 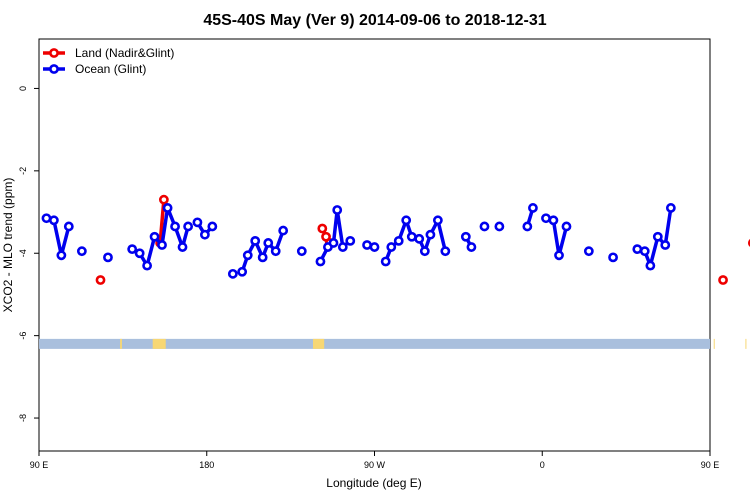 I want to click on y-axis-label: XCO2 - MLO trend (ppm), so click(x=8, y=245).